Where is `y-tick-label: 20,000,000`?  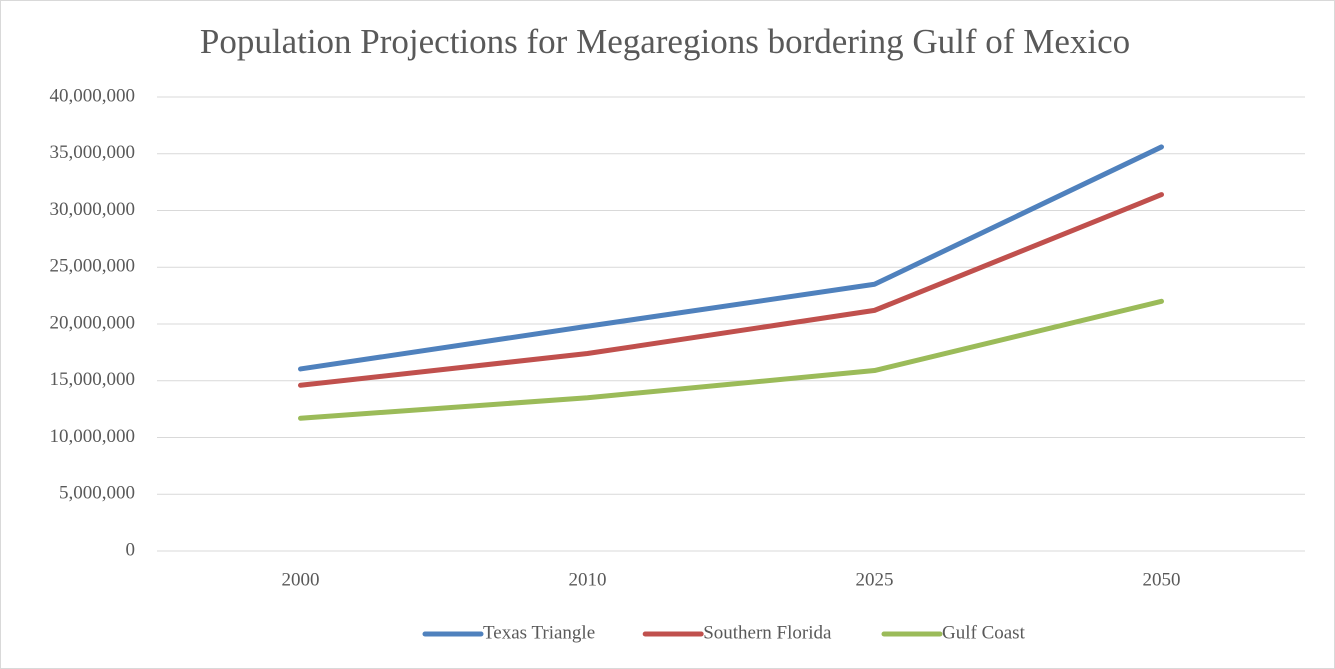
y-tick-label: 20,000,000 is located at coordinates (93, 322).